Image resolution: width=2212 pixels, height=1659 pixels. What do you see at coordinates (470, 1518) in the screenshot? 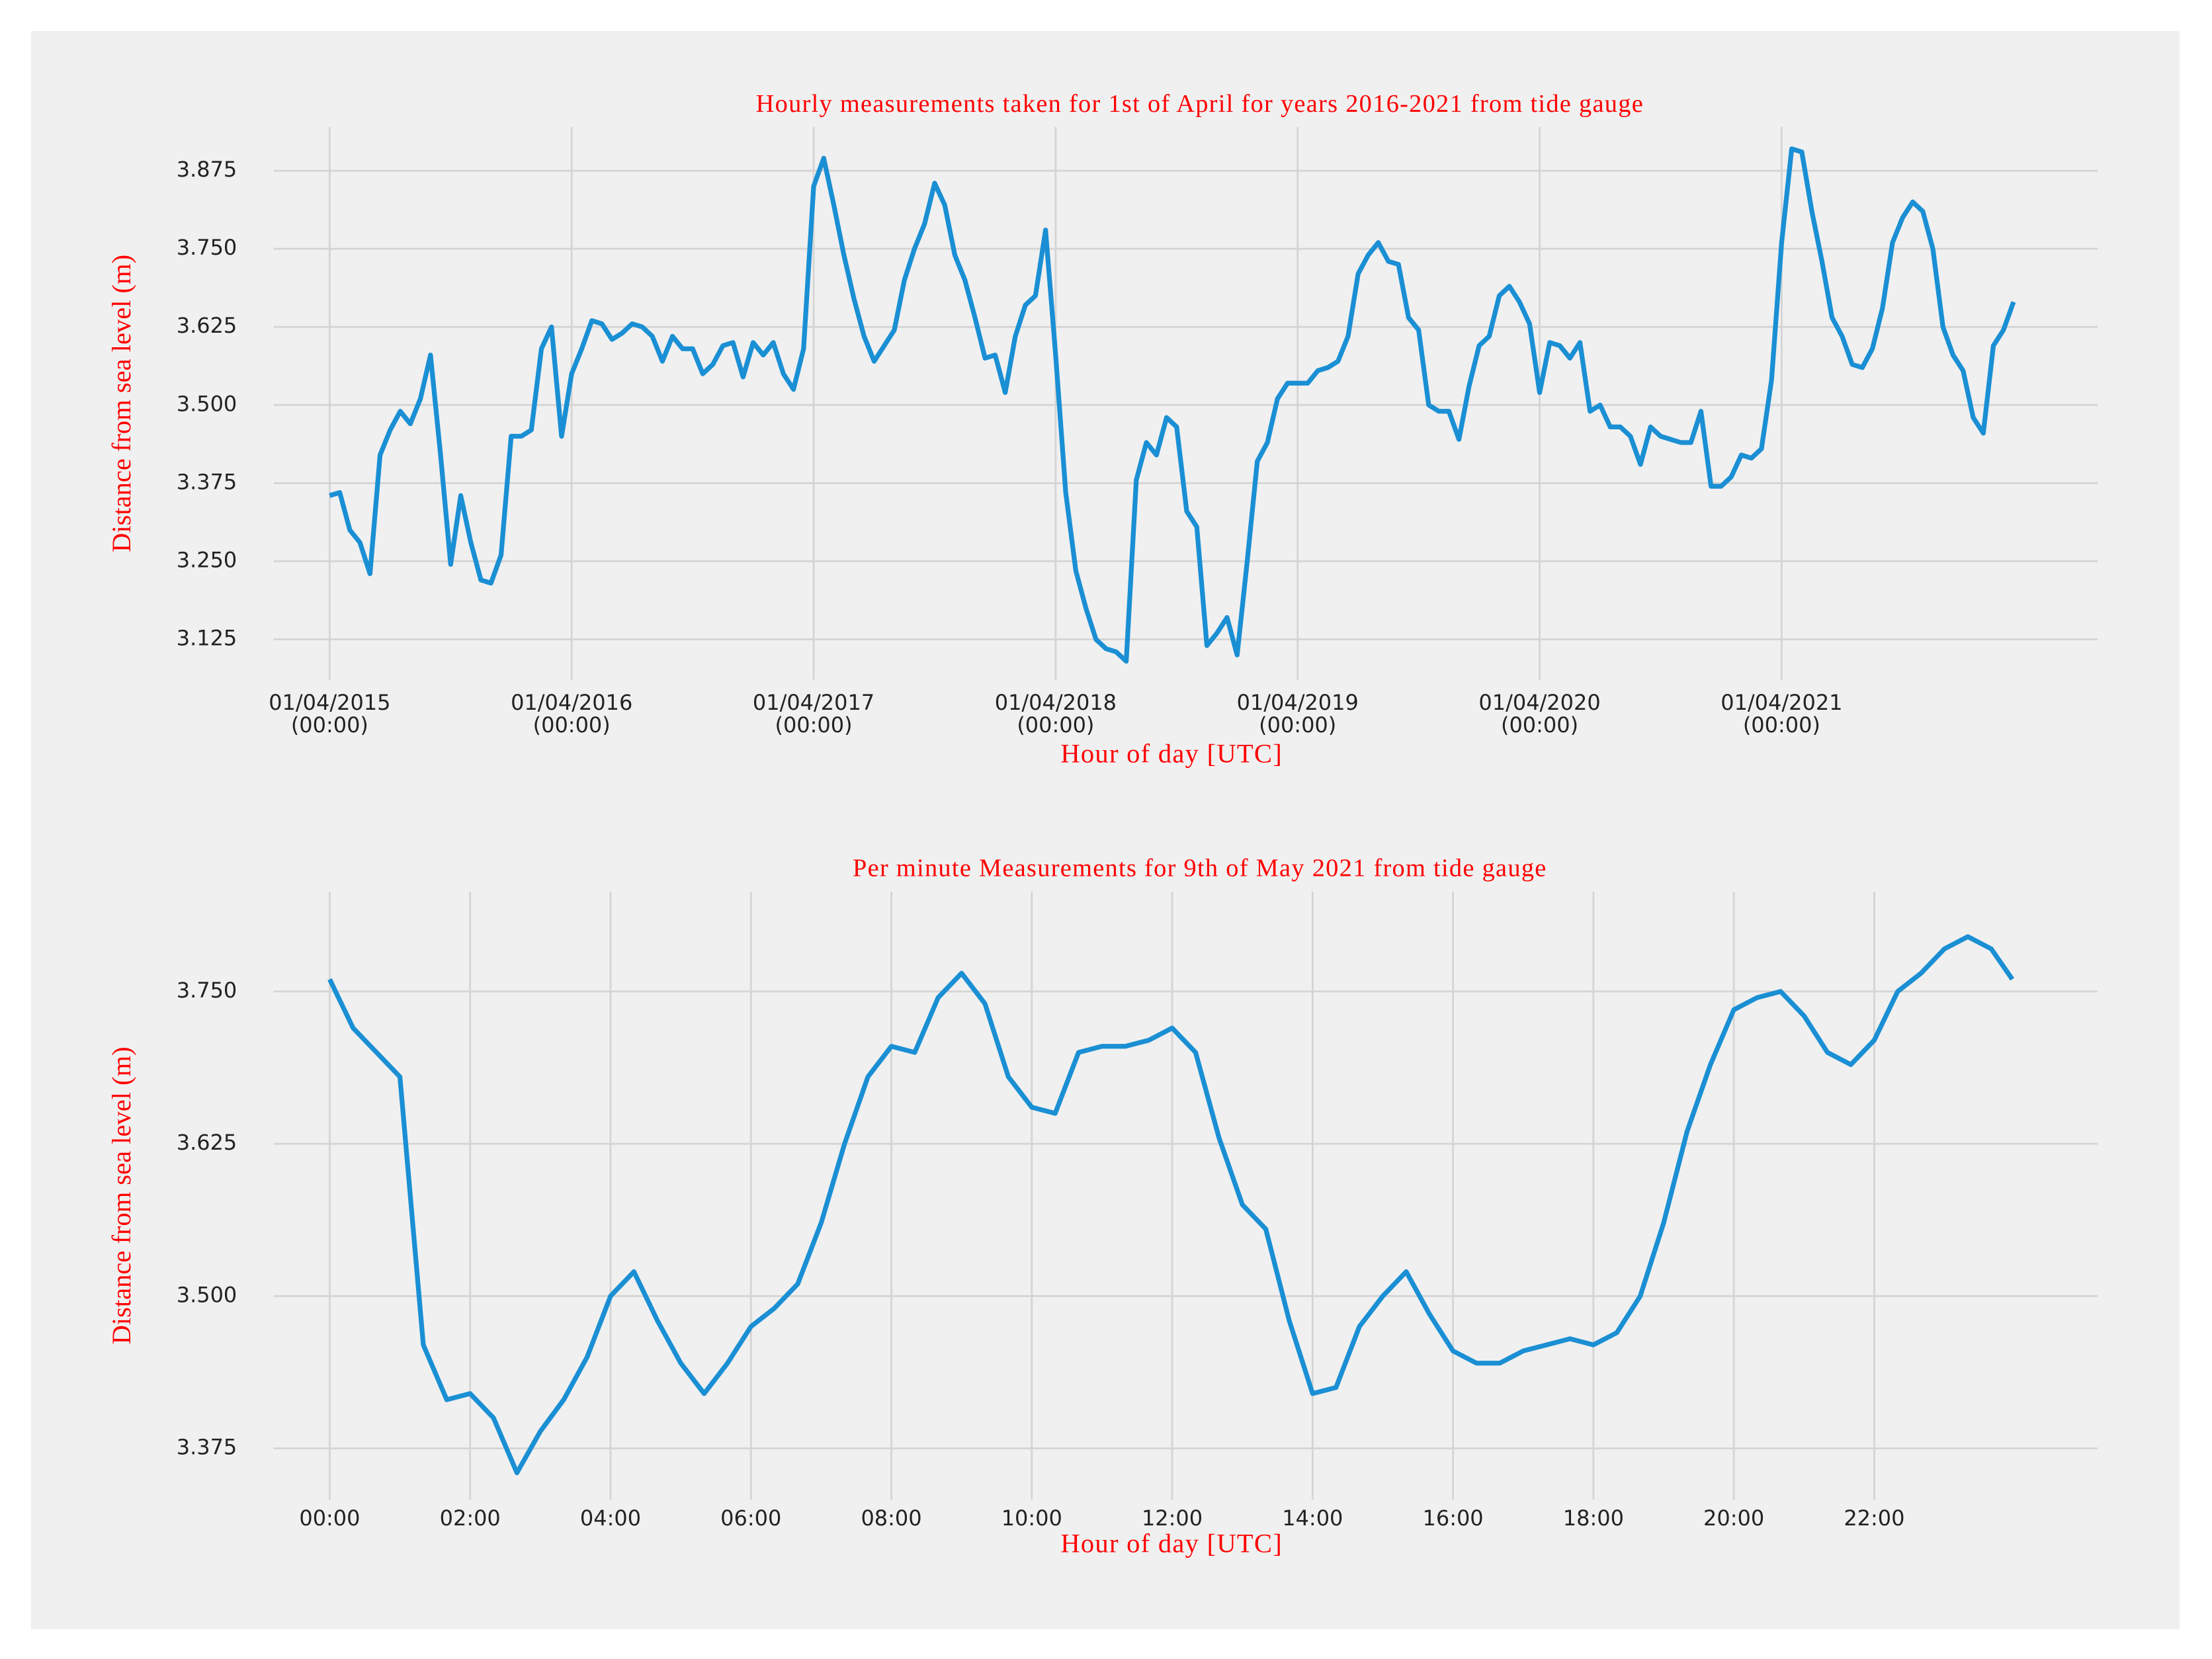
I see `x-tick-label: 02:00` at bounding box center [470, 1518].